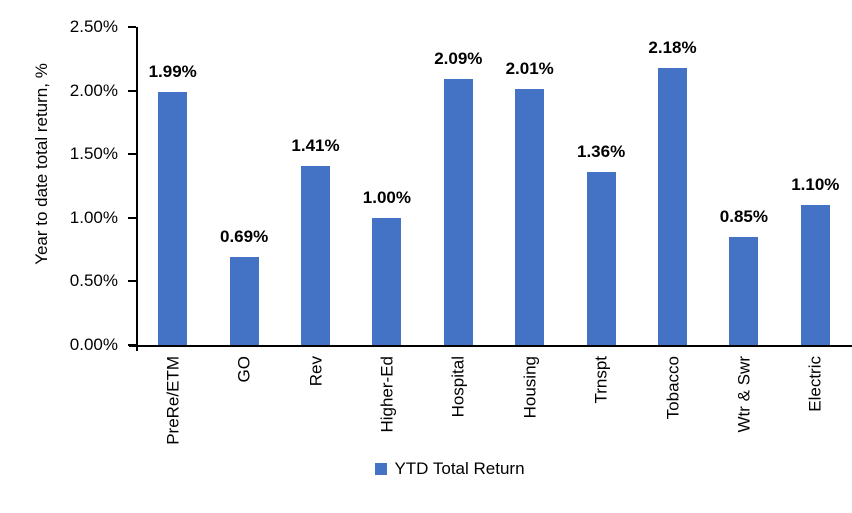  I want to click on bar-value-label: 1.99%, so click(172, 71).